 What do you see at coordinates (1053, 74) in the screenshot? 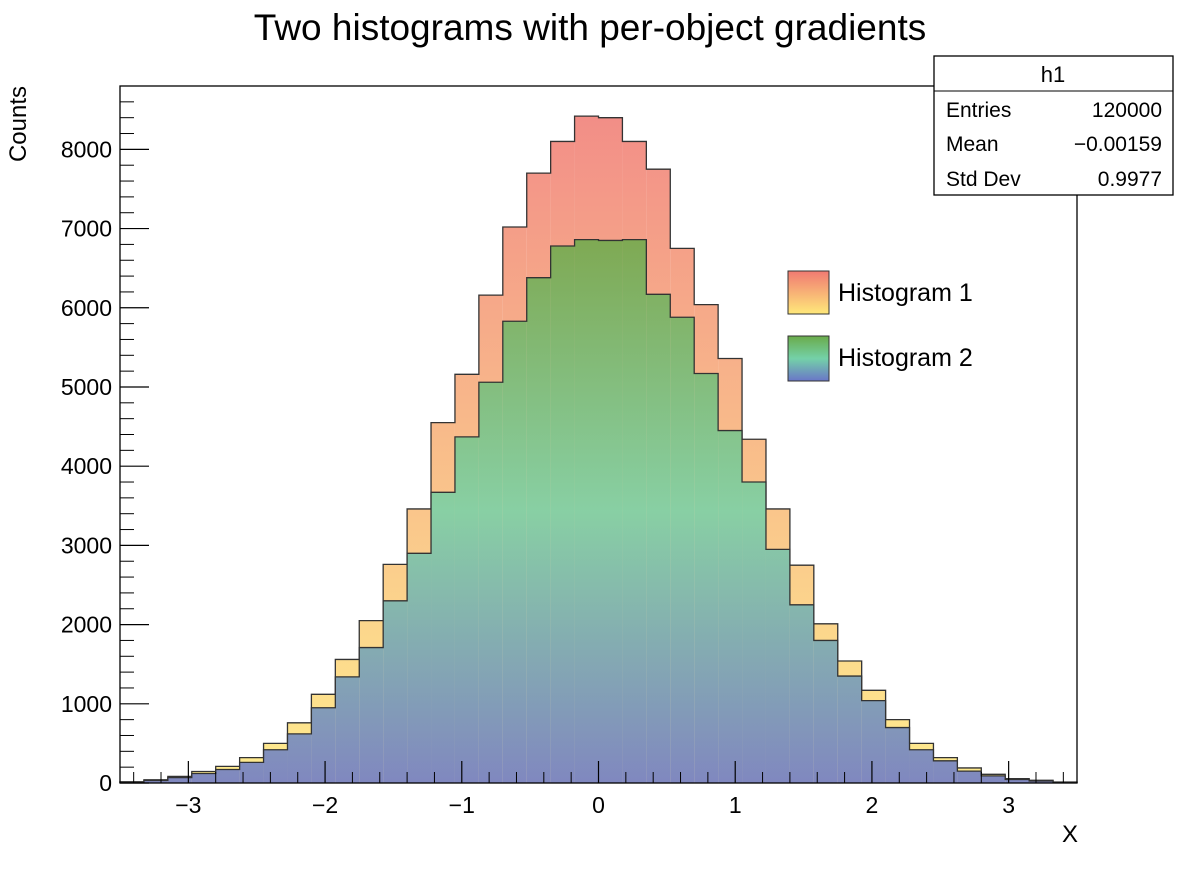
I see `stats-box-title: h1` at bounding box center [1053, 74].